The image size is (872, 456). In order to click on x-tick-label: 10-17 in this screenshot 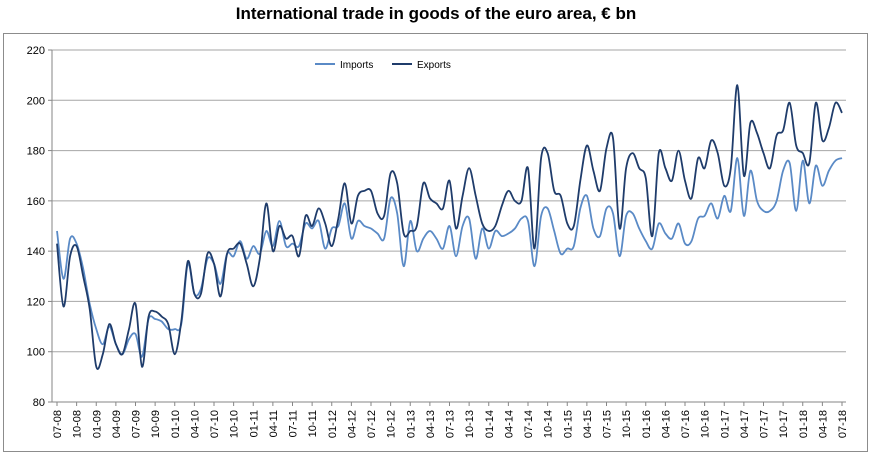, I will do `click(784, 424)`.